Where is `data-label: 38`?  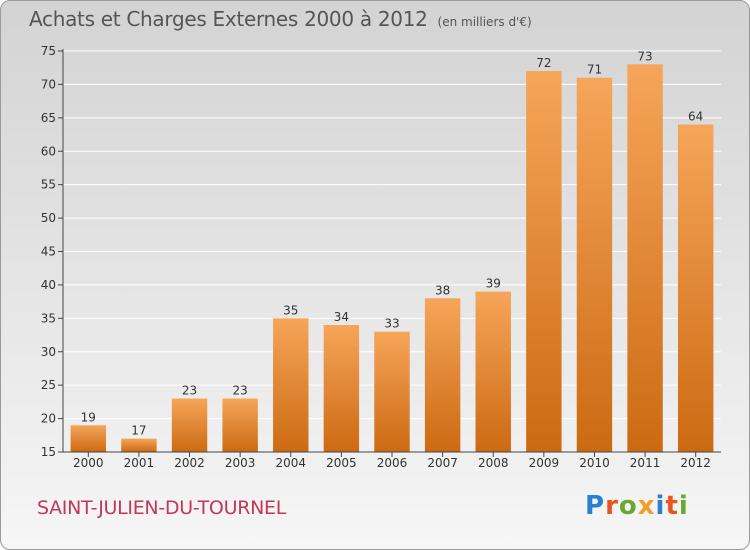 data-label: 38 is located at coordinates (442, 290).